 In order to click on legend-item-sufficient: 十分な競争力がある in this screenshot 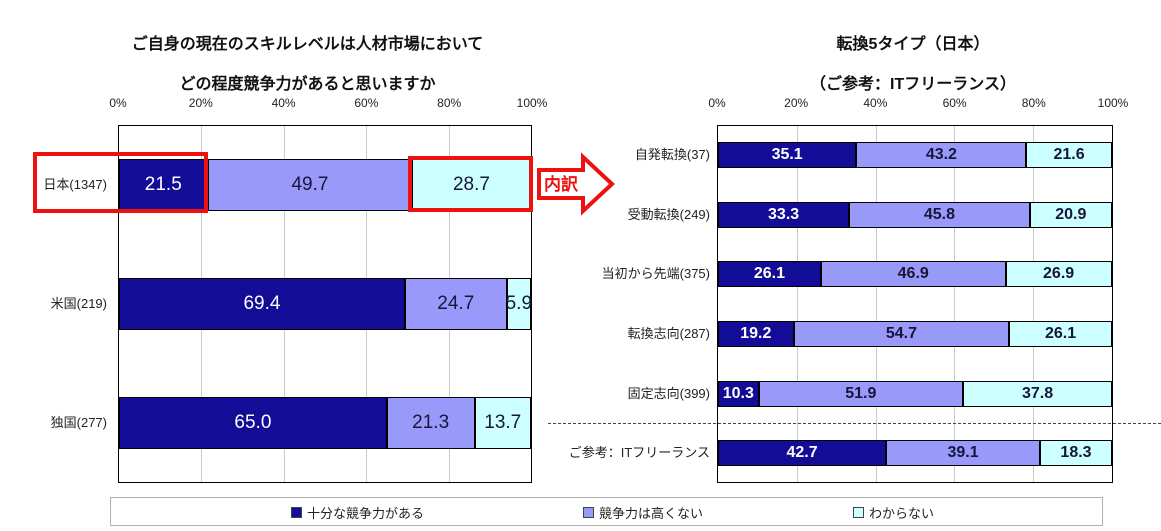, I will do `click(357, 512)`.